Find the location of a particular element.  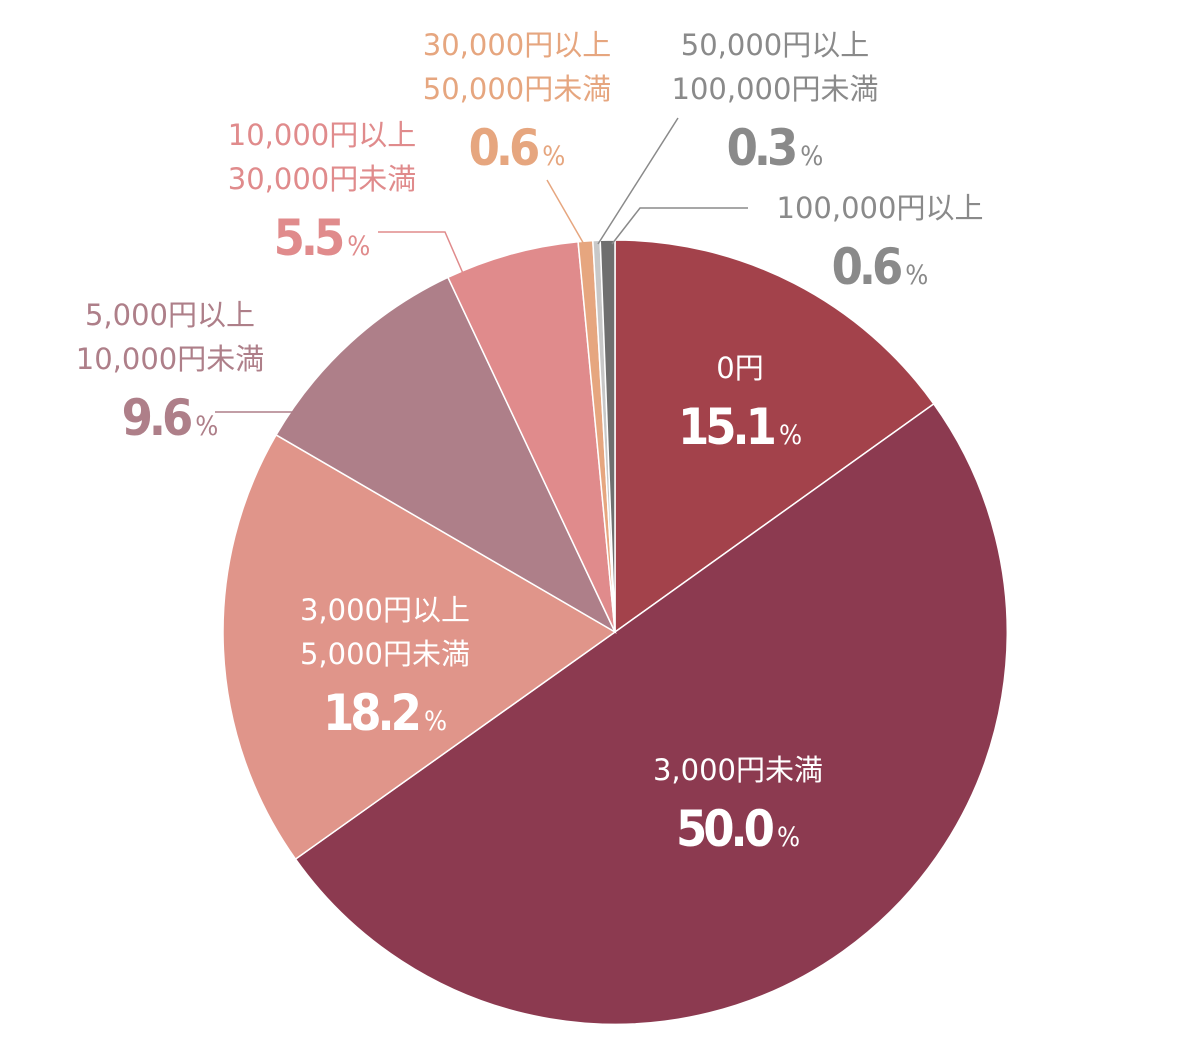

slice-label-text: 30,000円以上 is located at coordinates (517, 45).